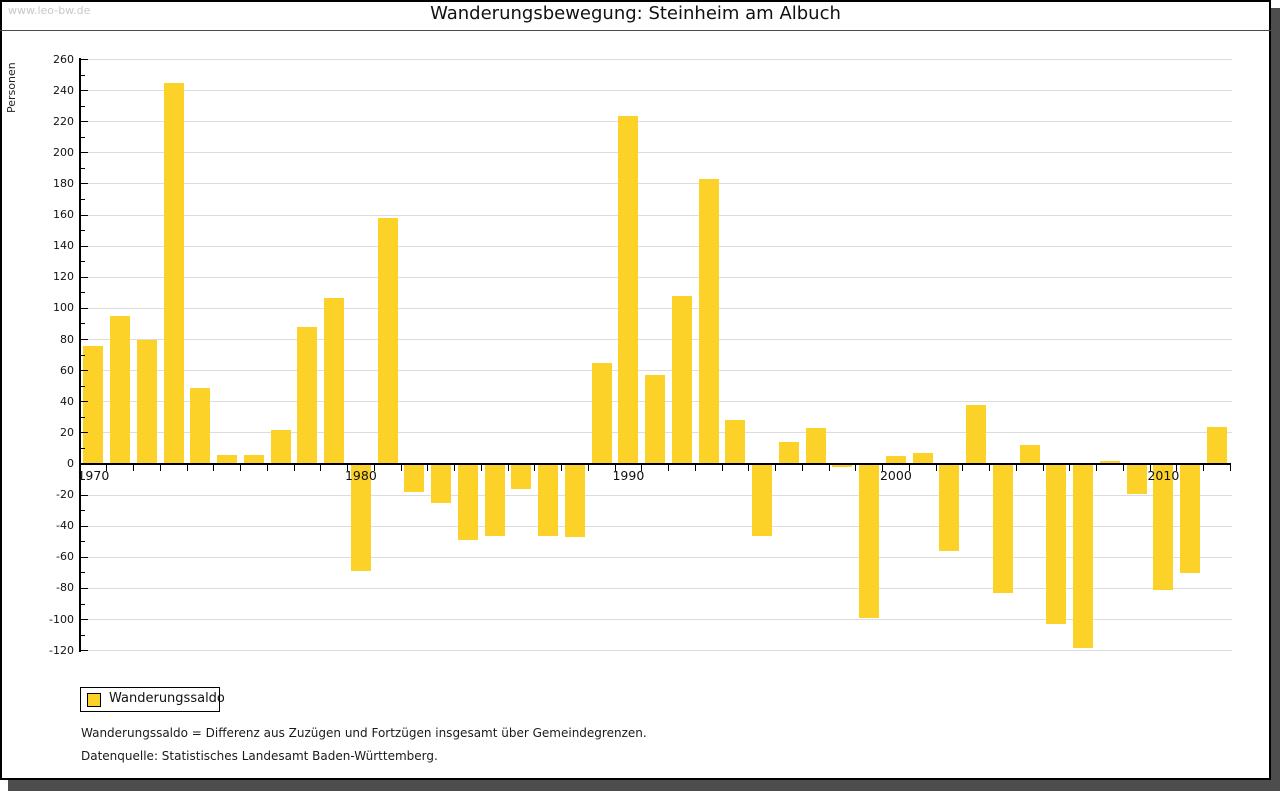  What do you see at coordinates (11, 87) in the screenshot?
I see `y-axis-label: Personen` at bounding box center [11, 87].